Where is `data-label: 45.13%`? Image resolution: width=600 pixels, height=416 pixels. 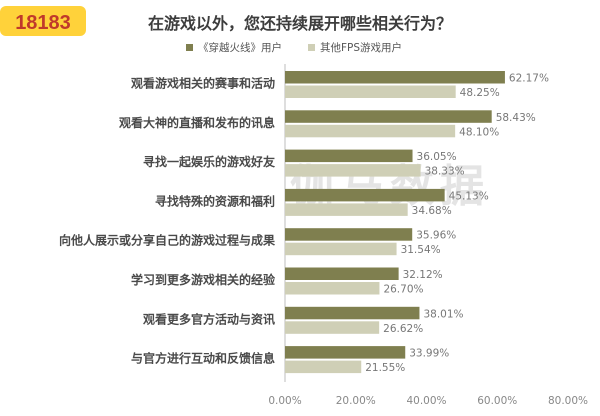
data-label: 45.13% is located at coordinates (469, 196).